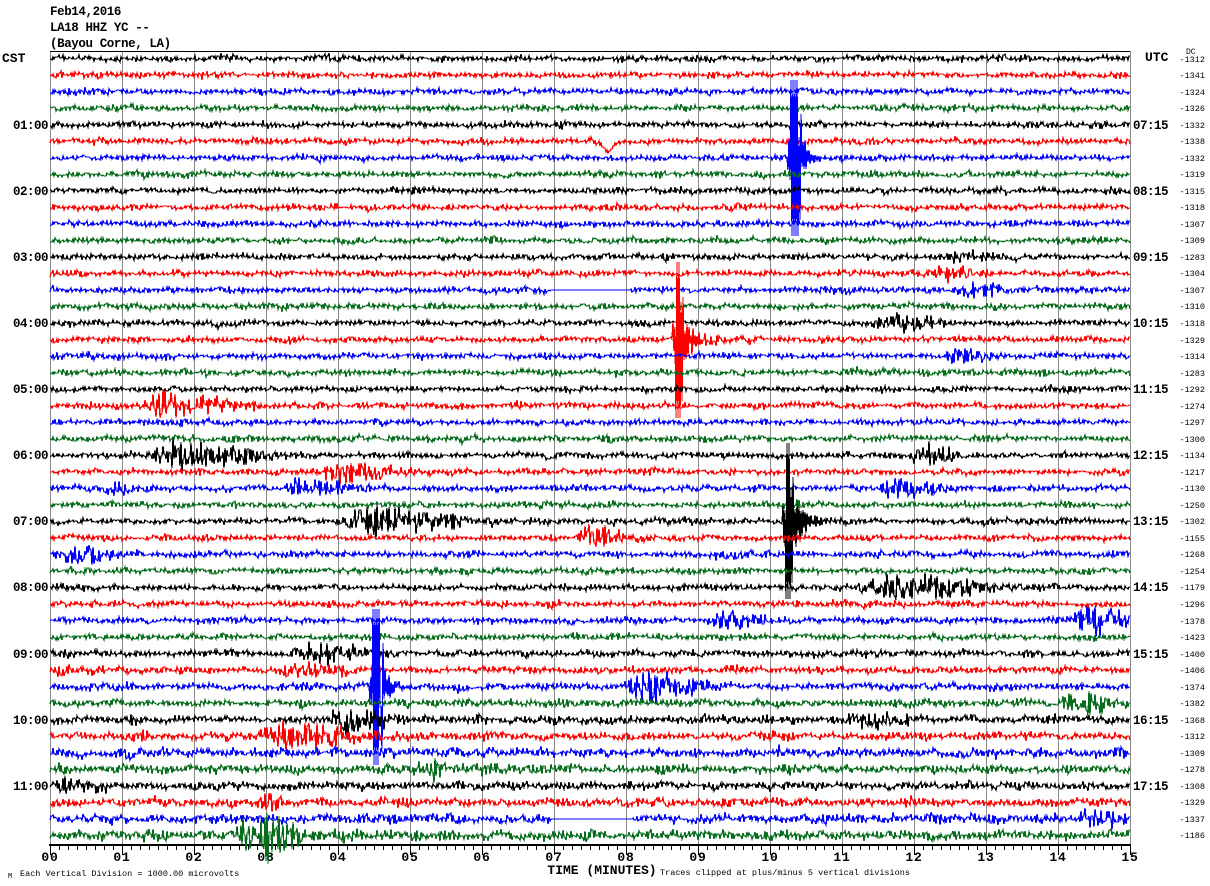  What do you see at coordinates (841, 857) in the screenshot?
I see `svg-text: 11` at bounding box center [841, 857].